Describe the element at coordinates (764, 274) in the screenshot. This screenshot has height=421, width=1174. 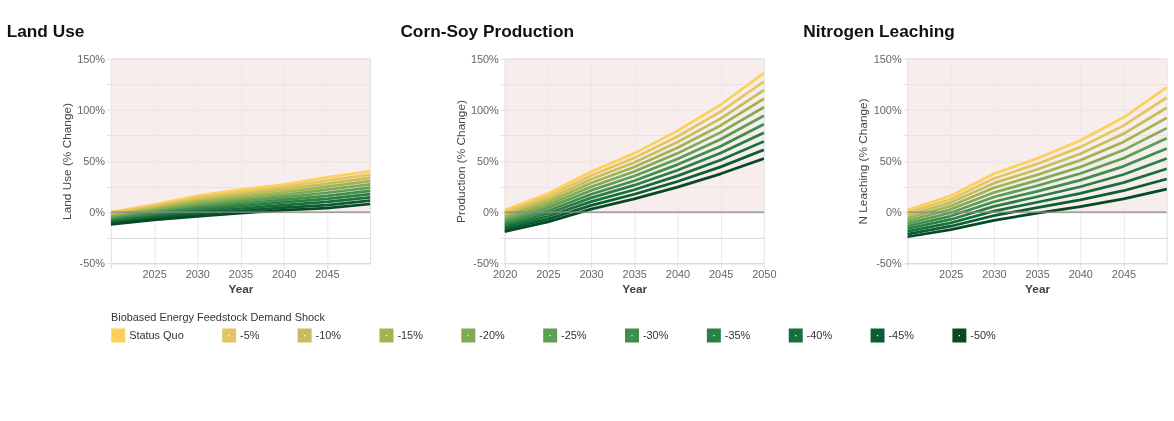
I see `x-tick-label: 2050` at that location.